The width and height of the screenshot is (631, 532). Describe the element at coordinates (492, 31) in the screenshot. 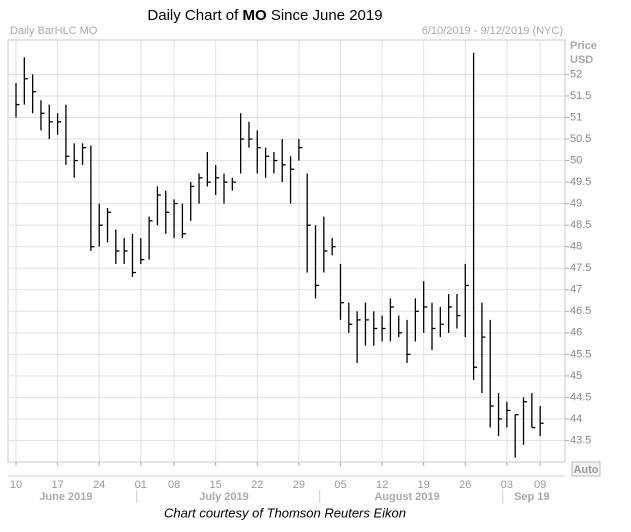

I see `header-right: 6/10/2019 - 9/12/2019 (NYC)` at that location.